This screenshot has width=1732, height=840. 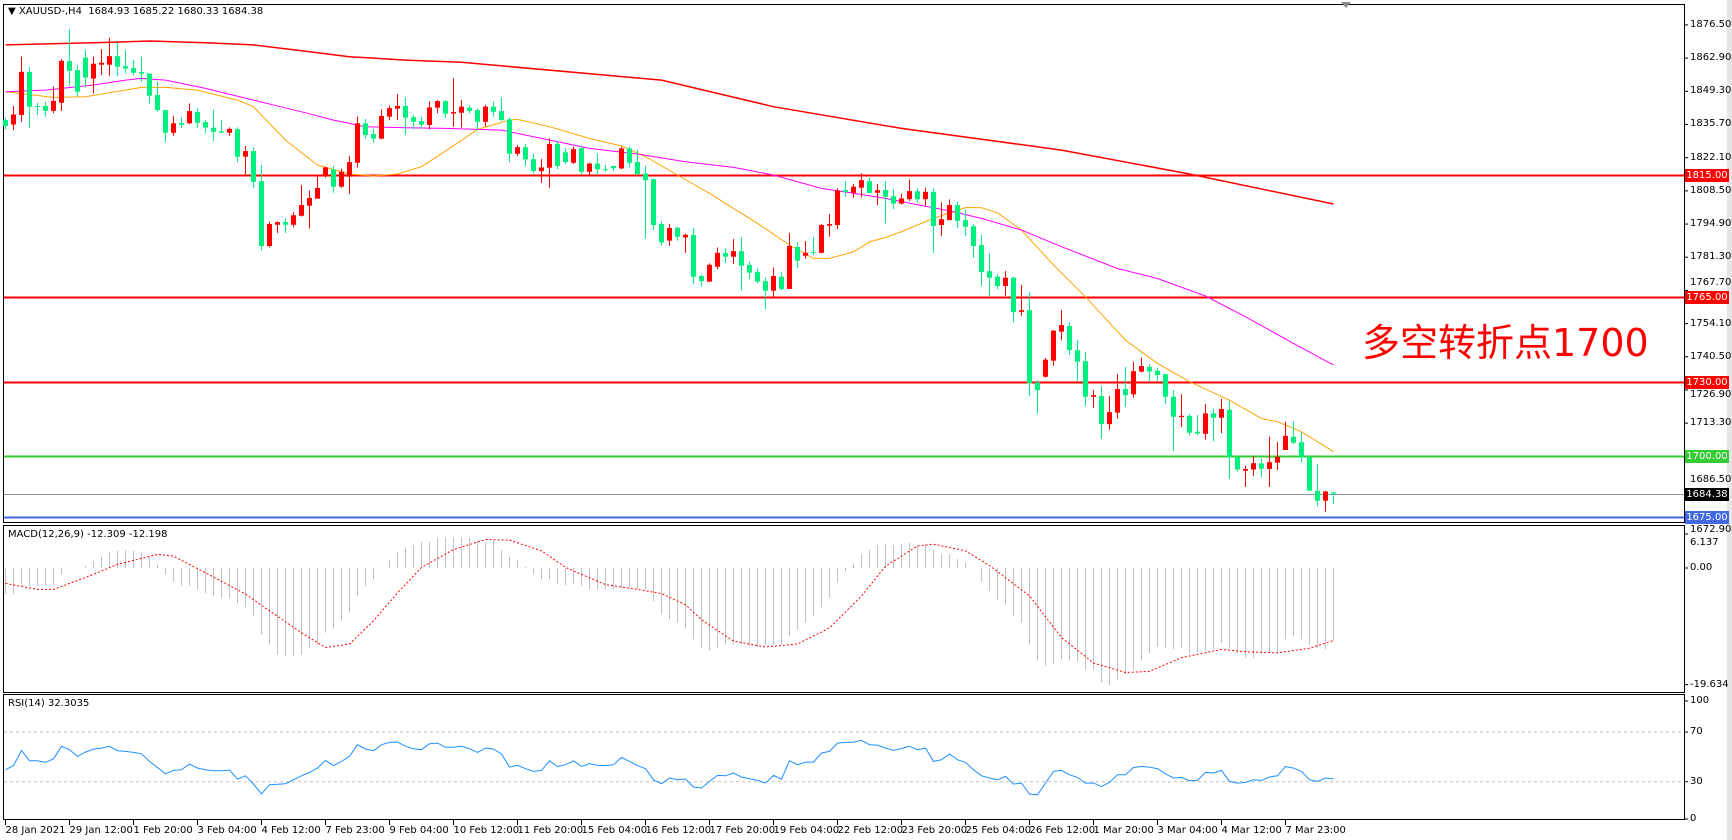 What do you see at coordinates (1711, 479) in the screenshot?
I see `price-axis-label: 1686.50` at bounding box center [1711, 479].